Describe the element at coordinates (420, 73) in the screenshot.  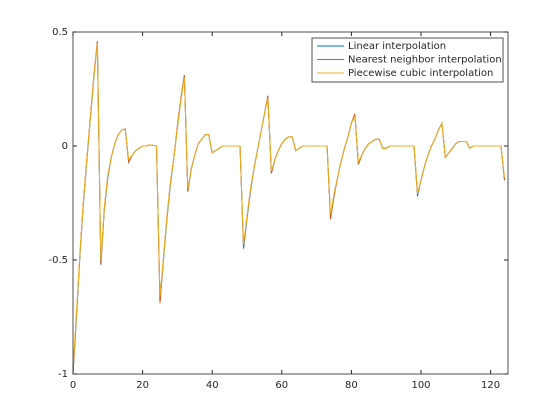
I see `legend-label: Piecewise cubic interpolation` at that location.